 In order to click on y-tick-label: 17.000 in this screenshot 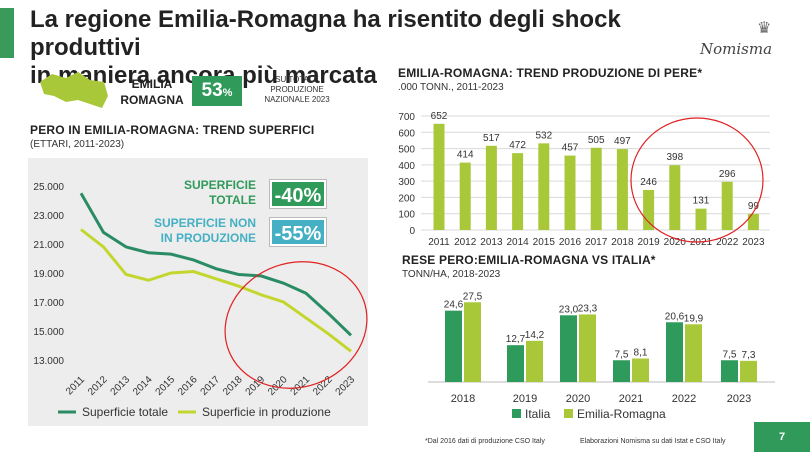, I will do `click(48, 303)`.